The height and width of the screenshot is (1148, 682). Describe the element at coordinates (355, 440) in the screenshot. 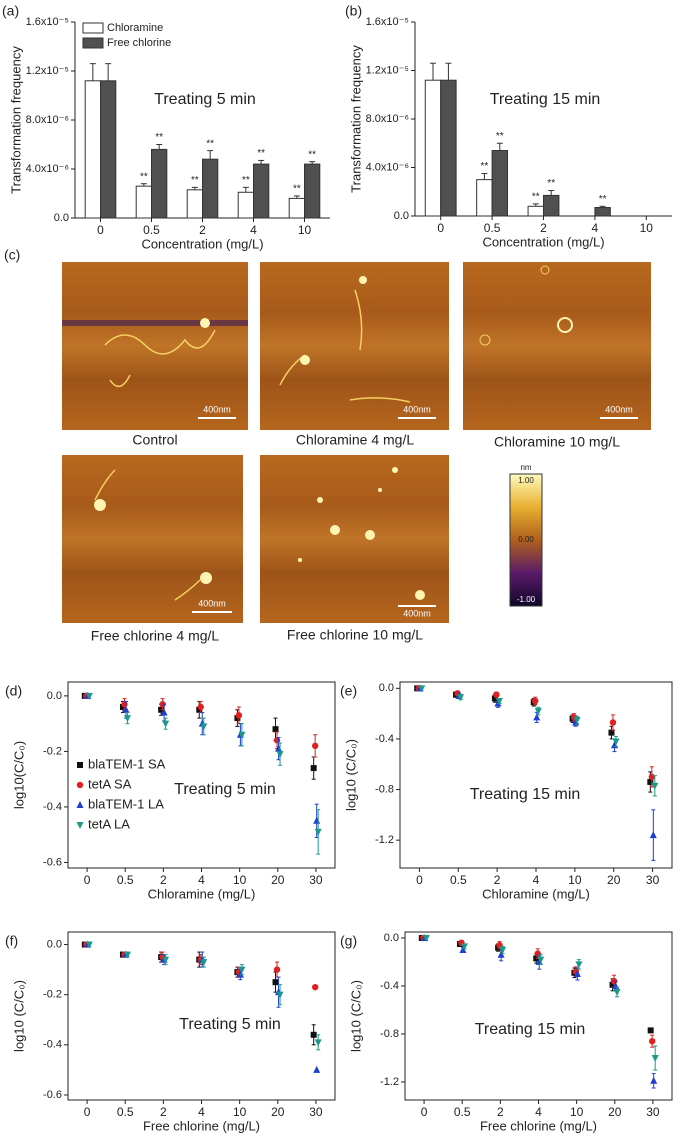

I see `image-caption: Chloramine 4 mg/L` at that location.